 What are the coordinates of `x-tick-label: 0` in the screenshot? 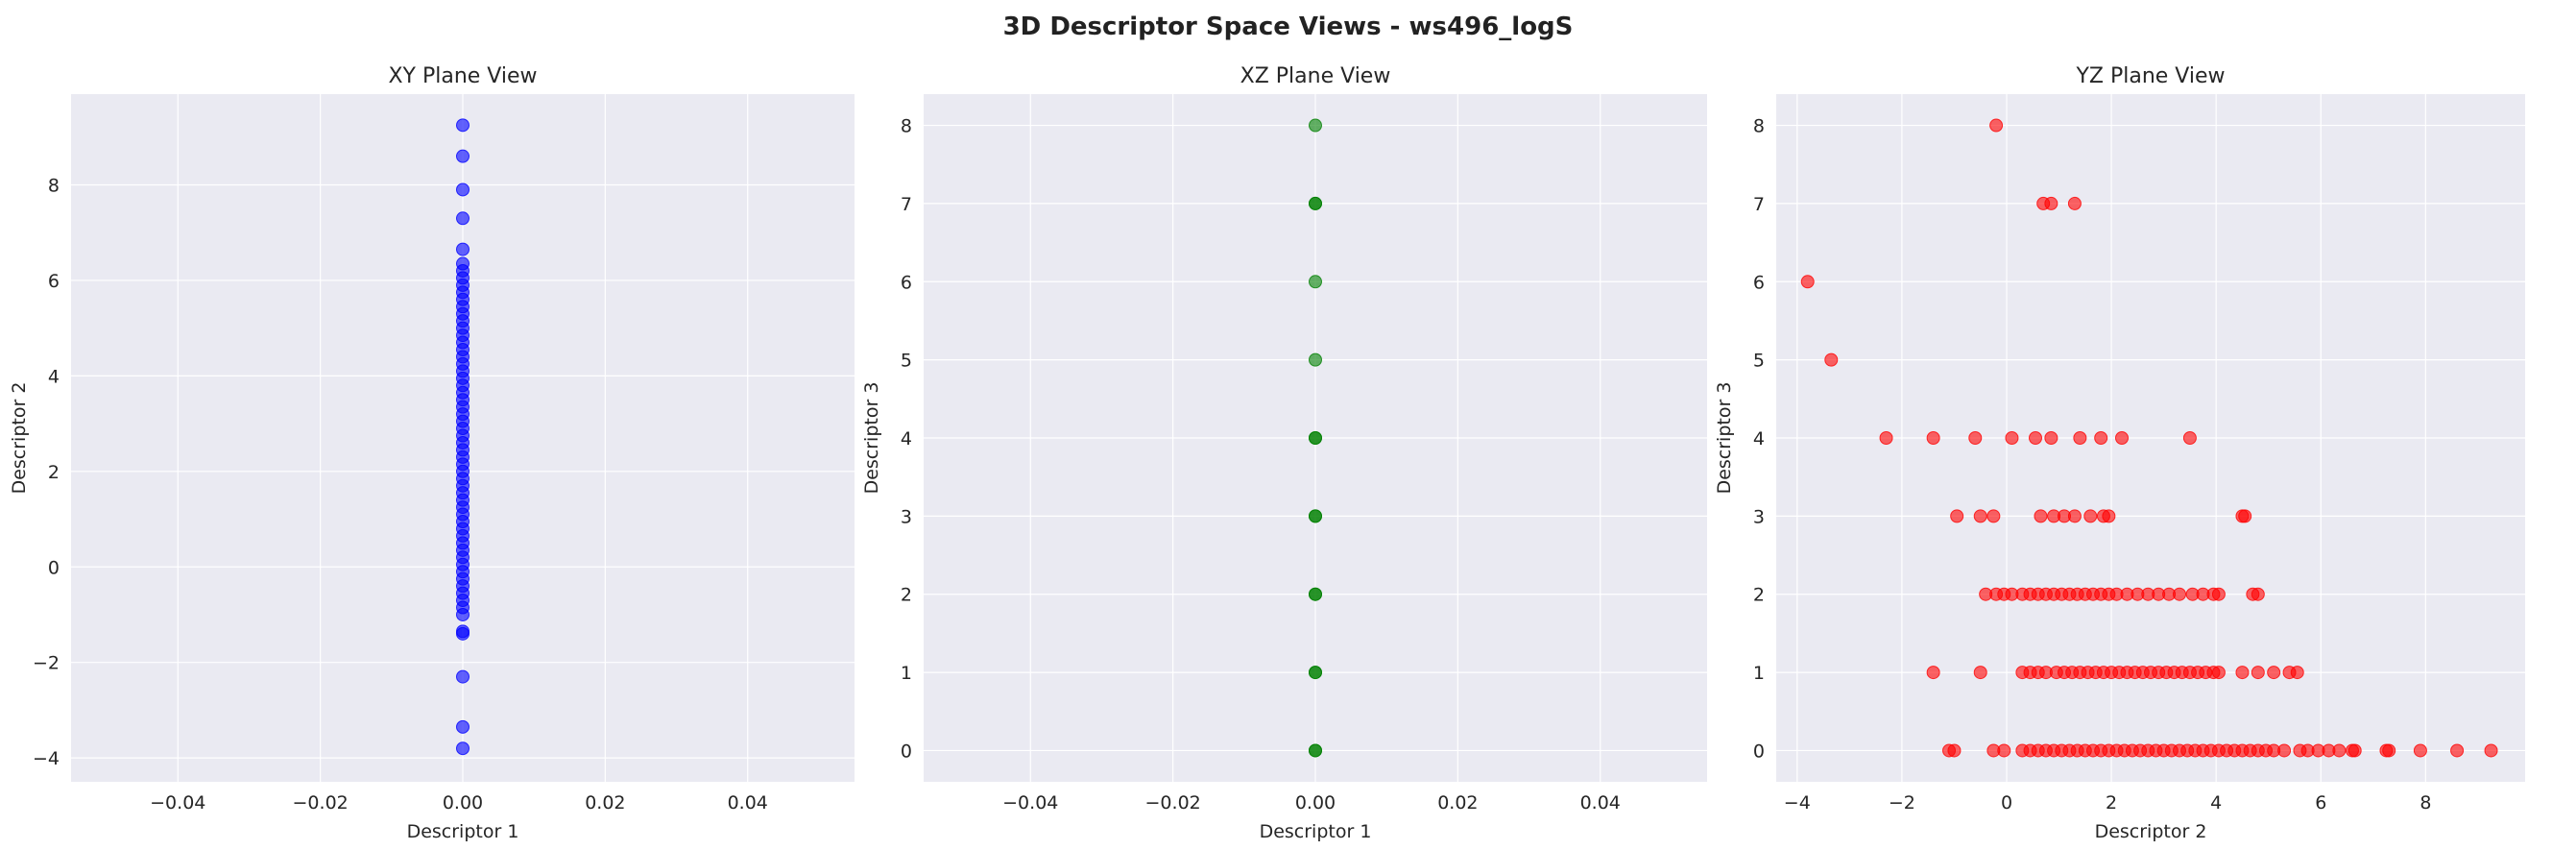 It's located at (2006, 803).